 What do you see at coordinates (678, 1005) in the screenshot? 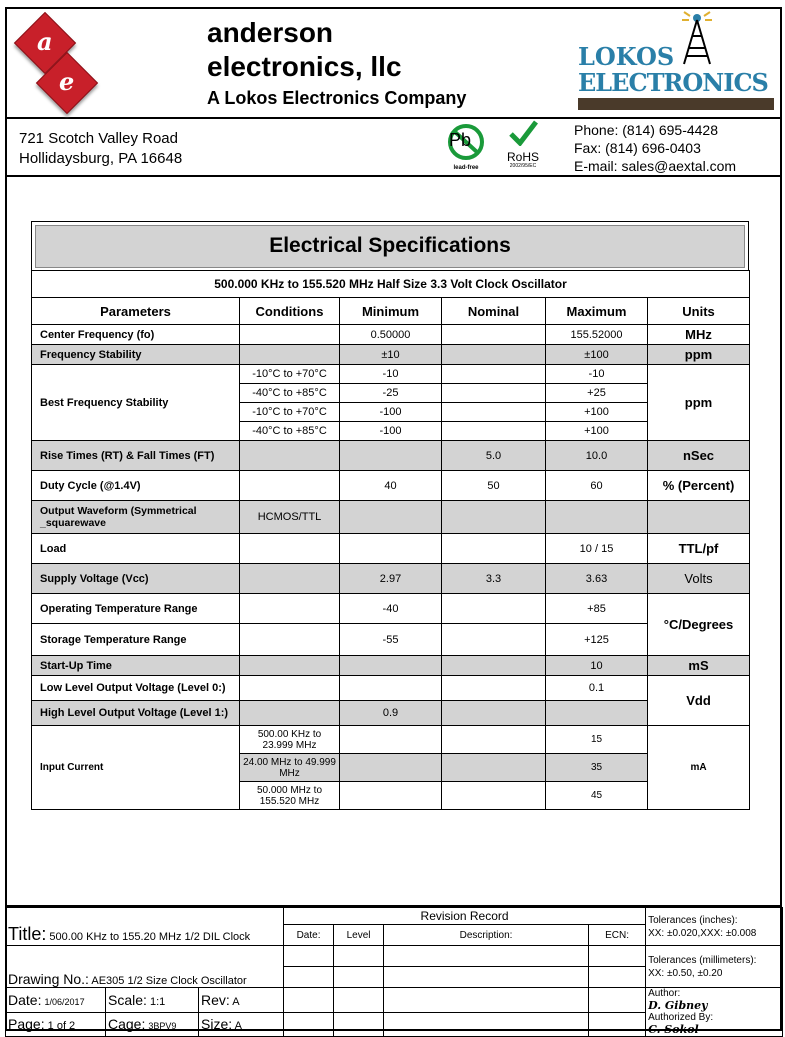
I see `author-signature: D. Gibney` at bounding box center [678, 1005].